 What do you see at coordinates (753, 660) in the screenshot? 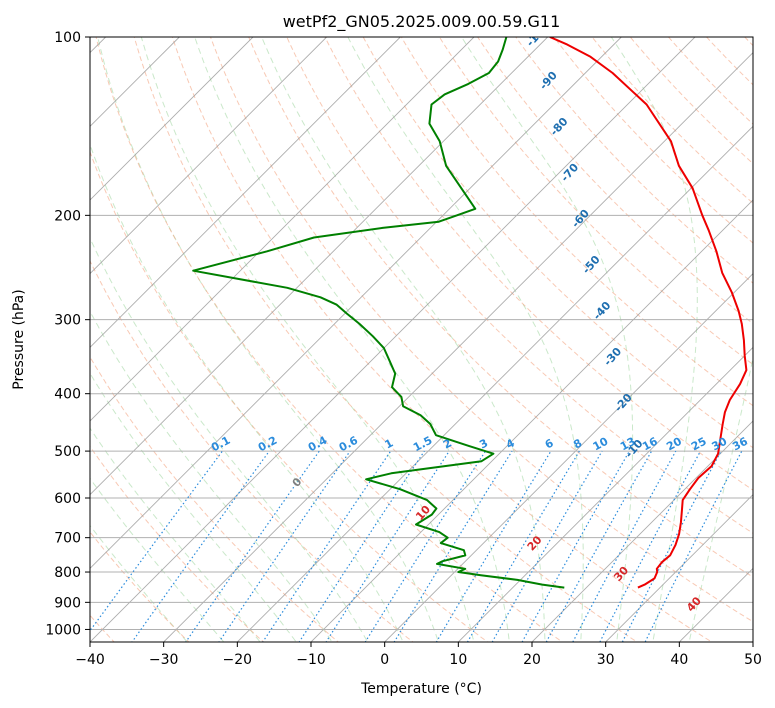
I see `x-tick-label: 50` at bounding box center [753, 660].